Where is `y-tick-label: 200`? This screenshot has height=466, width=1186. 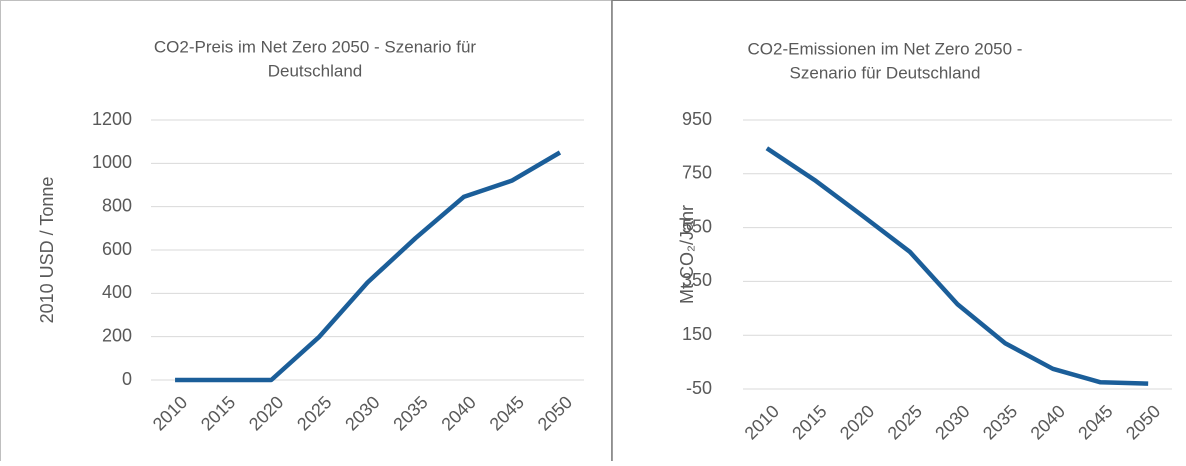
y-tick-label: 200 is located at coordinates (117, 335).